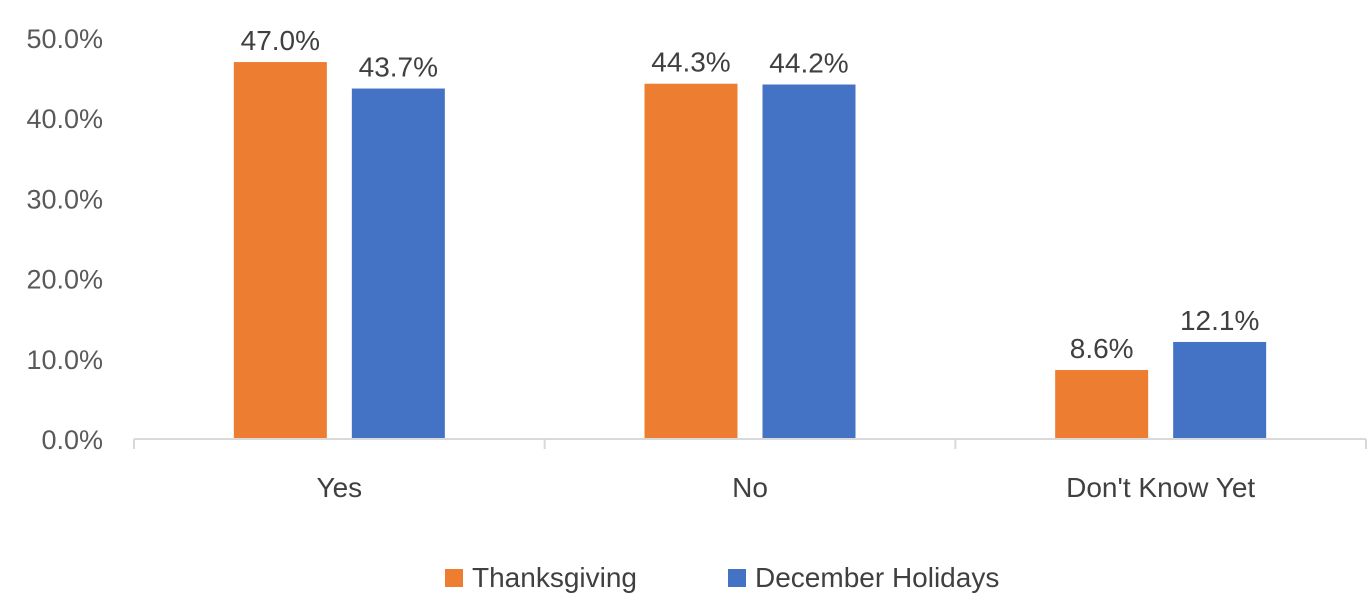 Image resolution: width=1369 pixels, height=596 pixels. I want to click on y-axis-ticks: 0.0% 10.0% 20.0% 30.0% 40.0% 50.0%, so click(64, 239).